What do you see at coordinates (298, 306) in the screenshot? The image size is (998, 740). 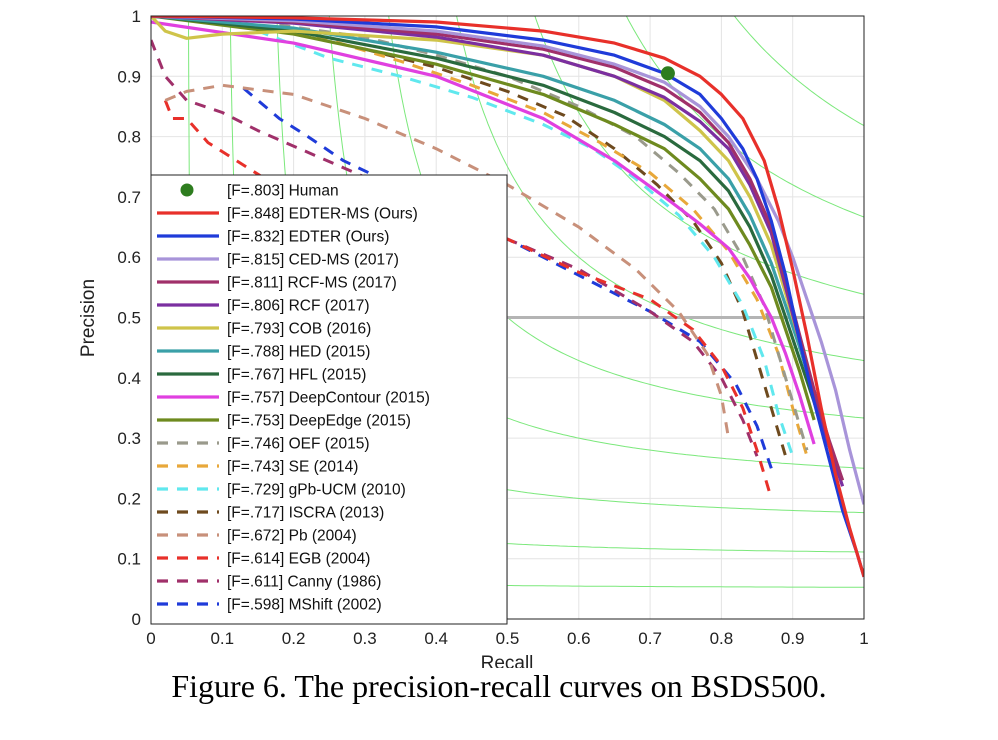 I see `legend-label: [F=.806] RCF (2017)` at bounding box center [298, 306].